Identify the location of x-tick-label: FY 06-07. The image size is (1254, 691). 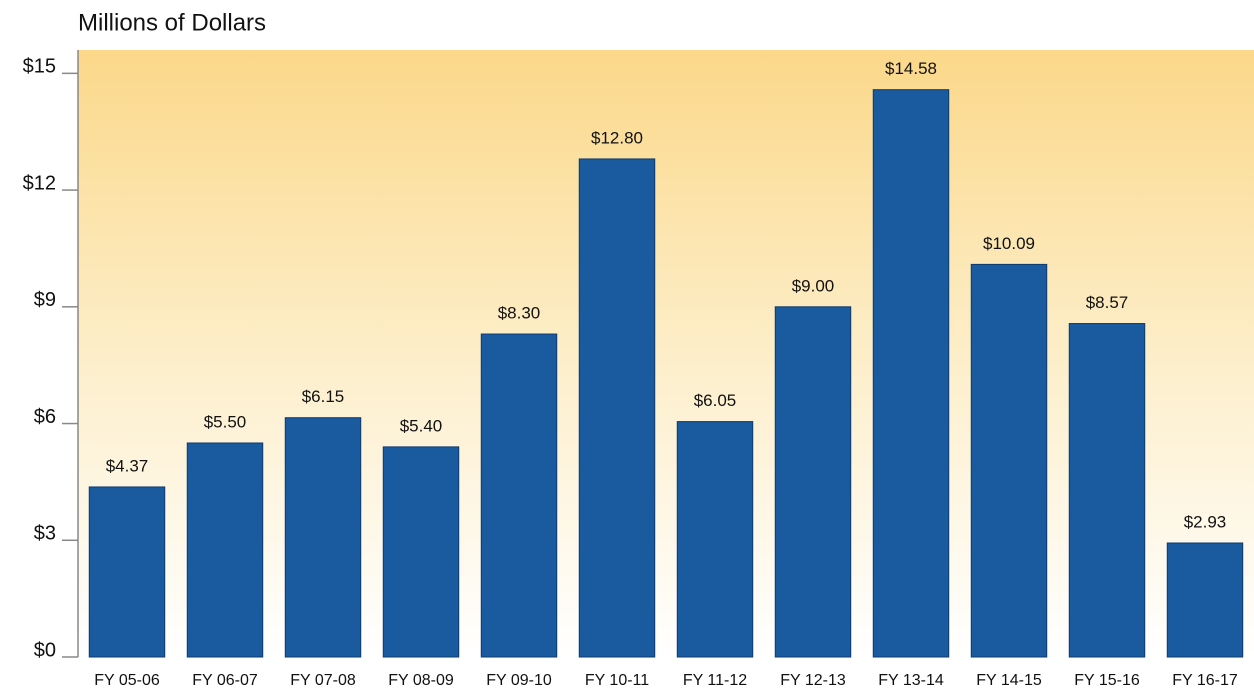
(225, 680).